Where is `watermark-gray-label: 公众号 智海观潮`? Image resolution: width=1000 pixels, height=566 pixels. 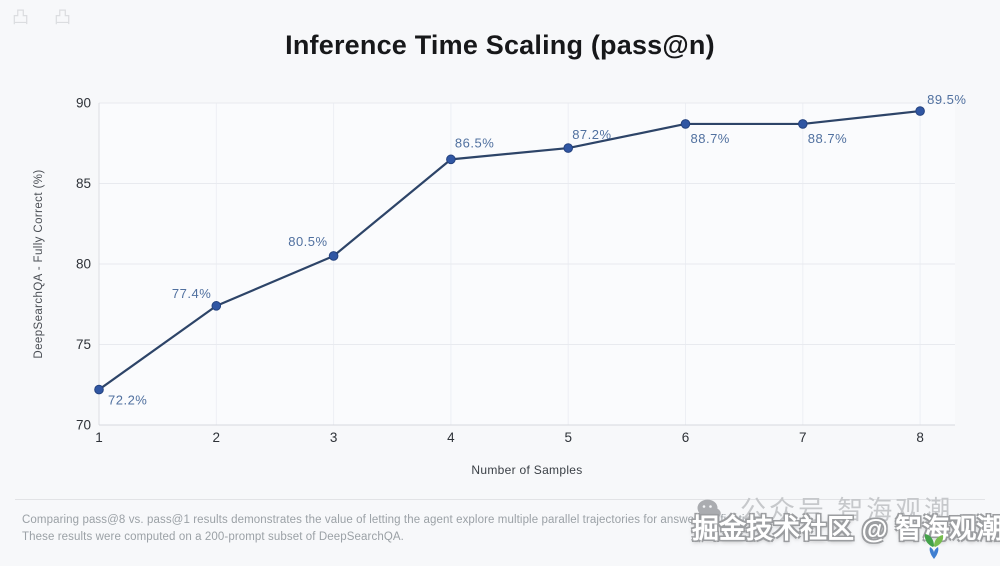
watermark-gray-label: 公众号 智海观潮 is located at coordinates (847, 510).